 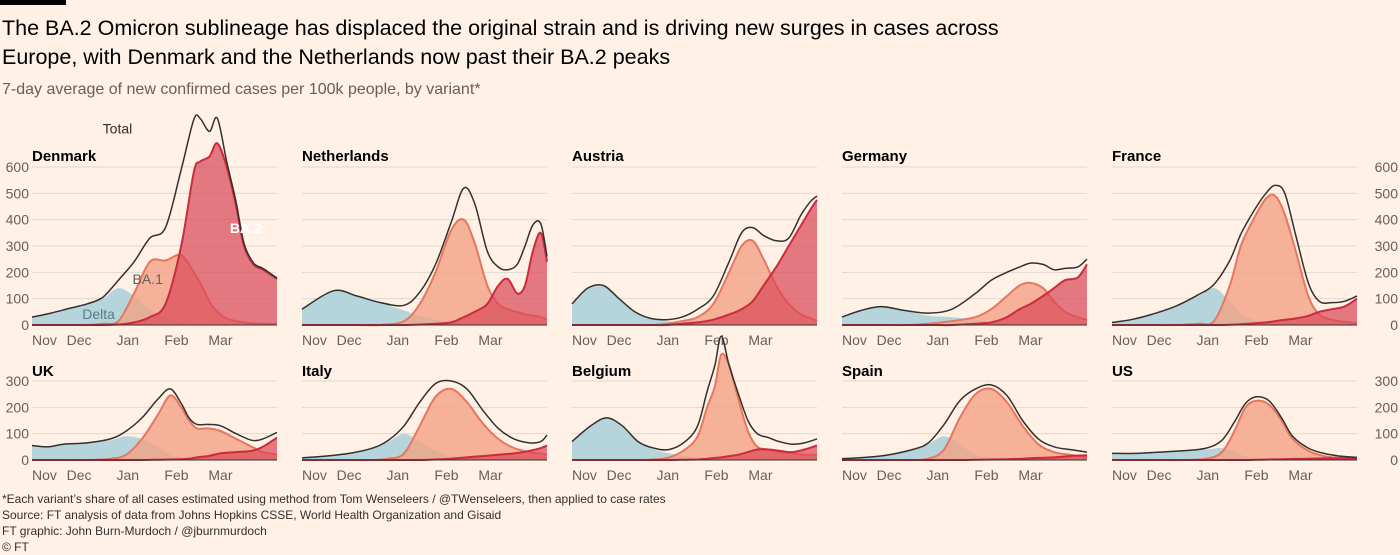 I want to click on panel-title-austria: Austria, so click(x=598, y=156).